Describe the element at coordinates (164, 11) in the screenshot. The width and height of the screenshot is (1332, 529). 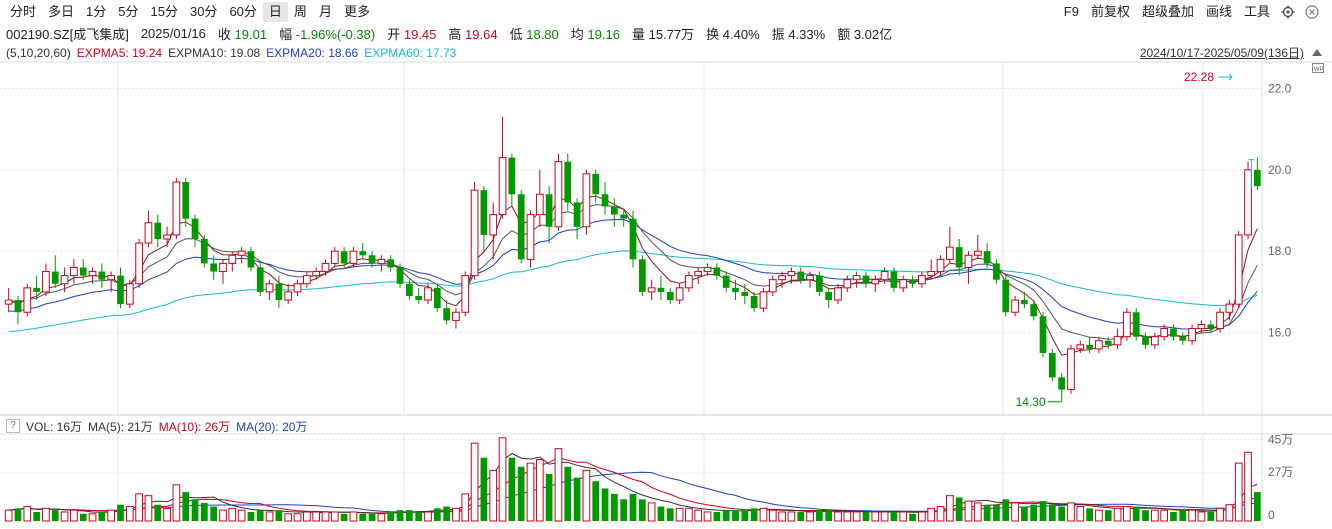
I see `period-tab-4: 15分` at that location.